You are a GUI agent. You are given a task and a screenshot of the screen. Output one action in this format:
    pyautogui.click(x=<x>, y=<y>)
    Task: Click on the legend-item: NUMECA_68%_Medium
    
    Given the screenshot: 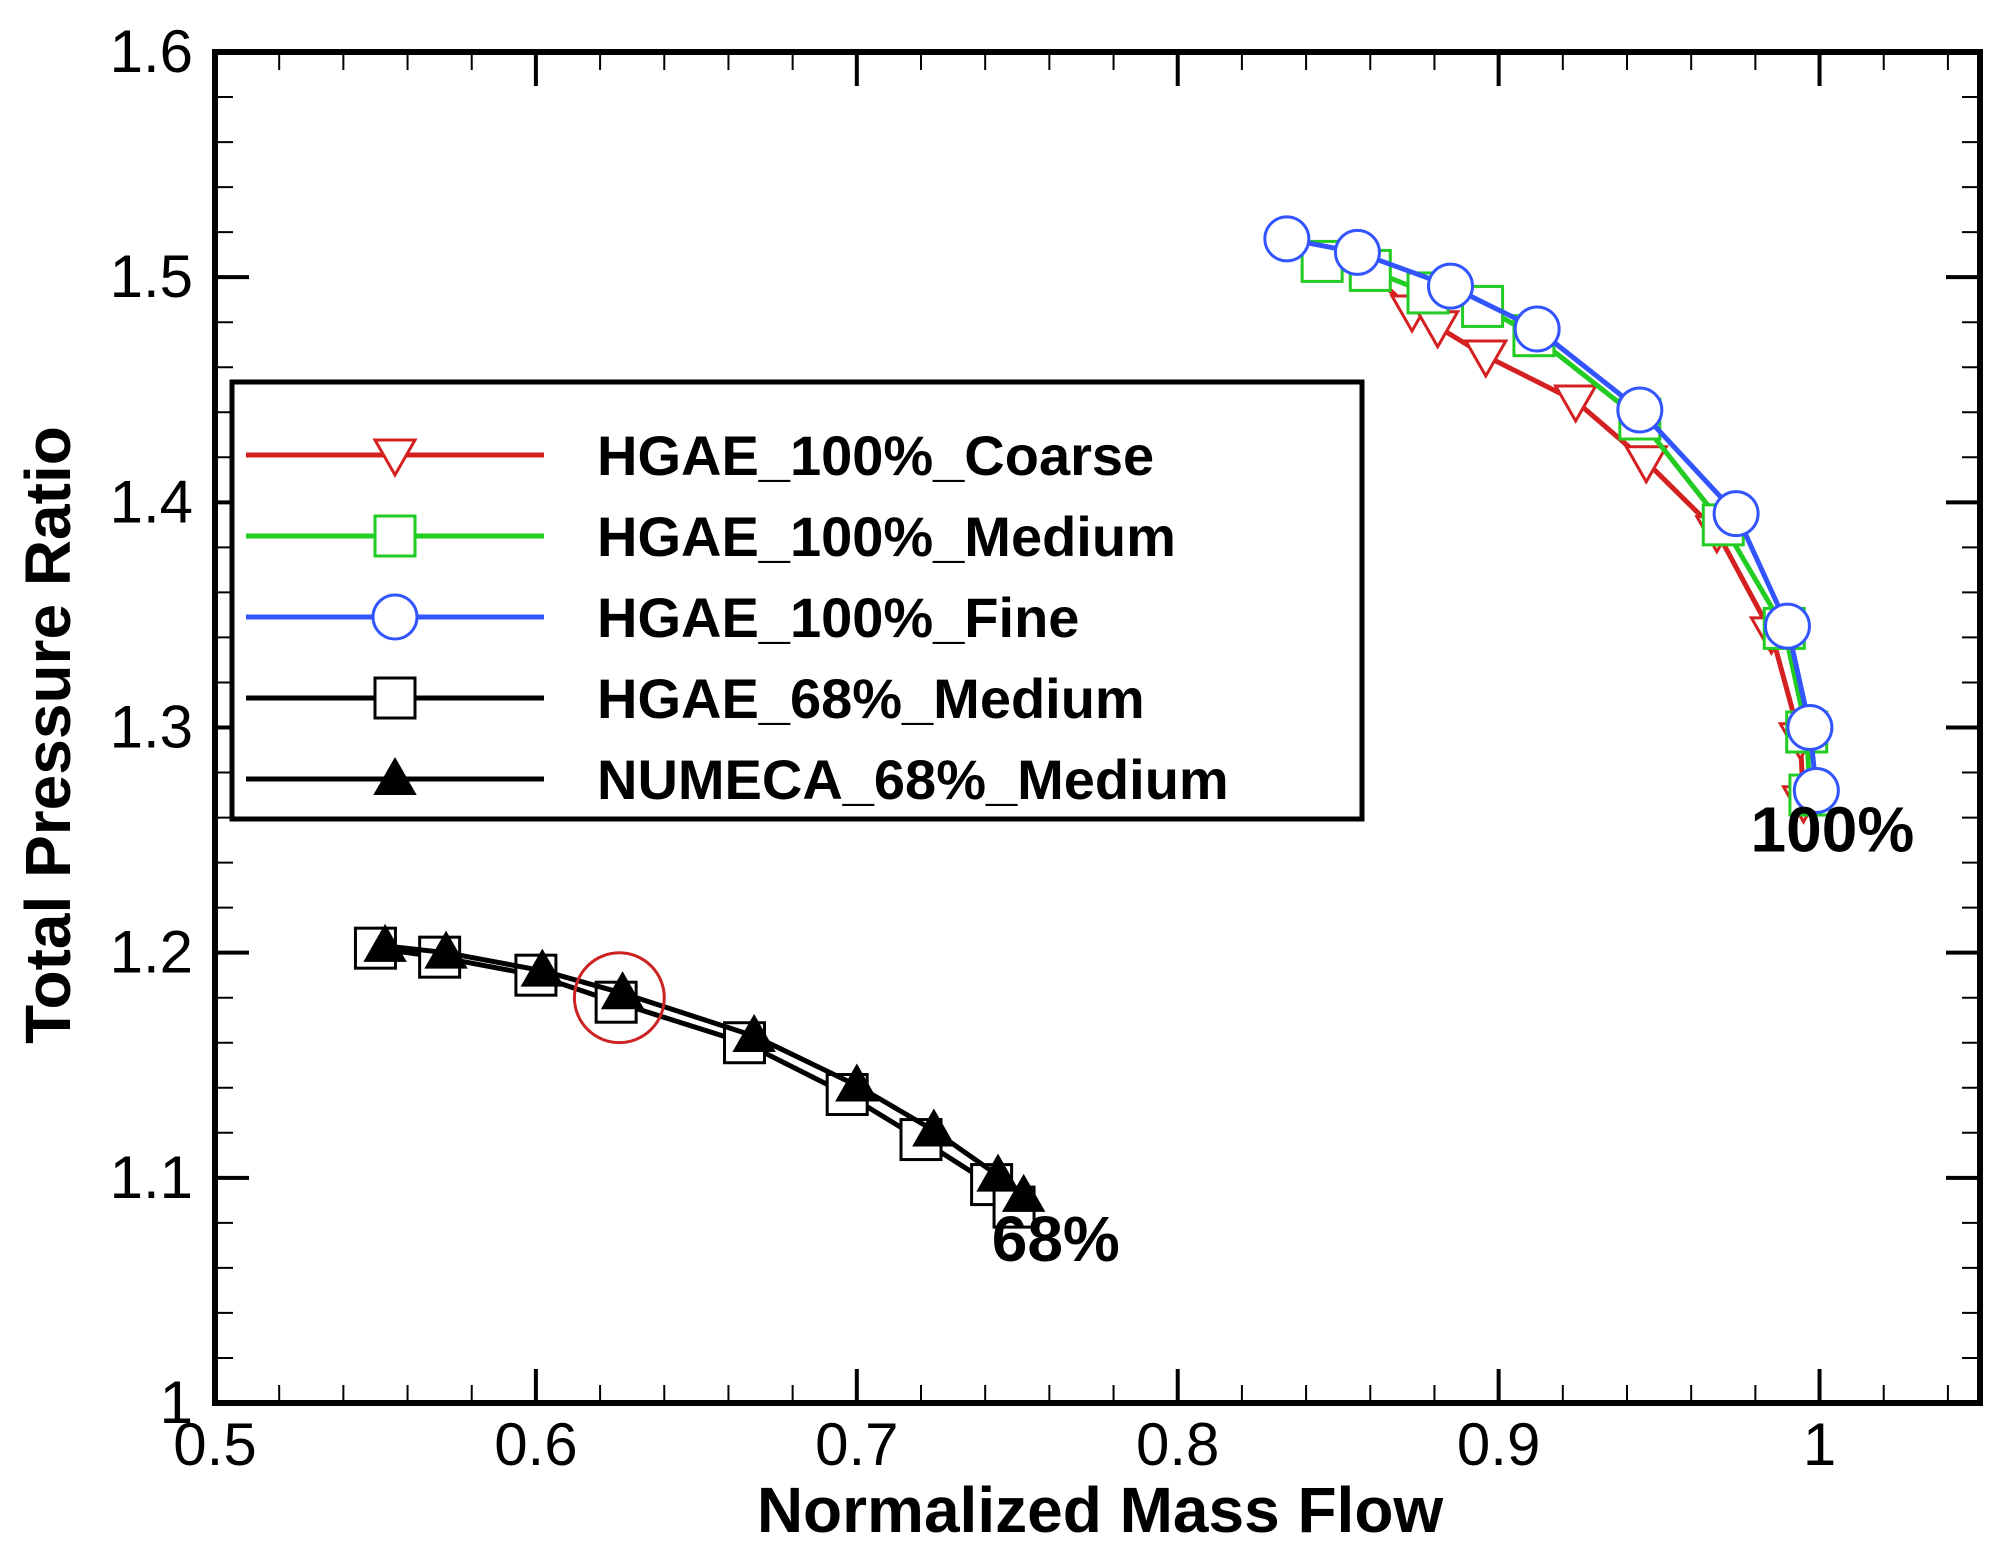 What is the action you would take?
    pyautogui.click(x=737, y=779)
    